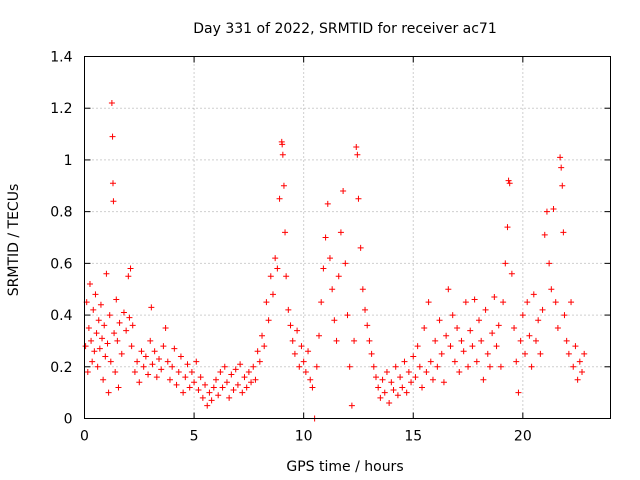 This screenshot has height=480, width=640. What do you see at coordinates (61, 264) in the screenshot?
I see `y-tick-label: 0.6` at bounding box center [61, 264].